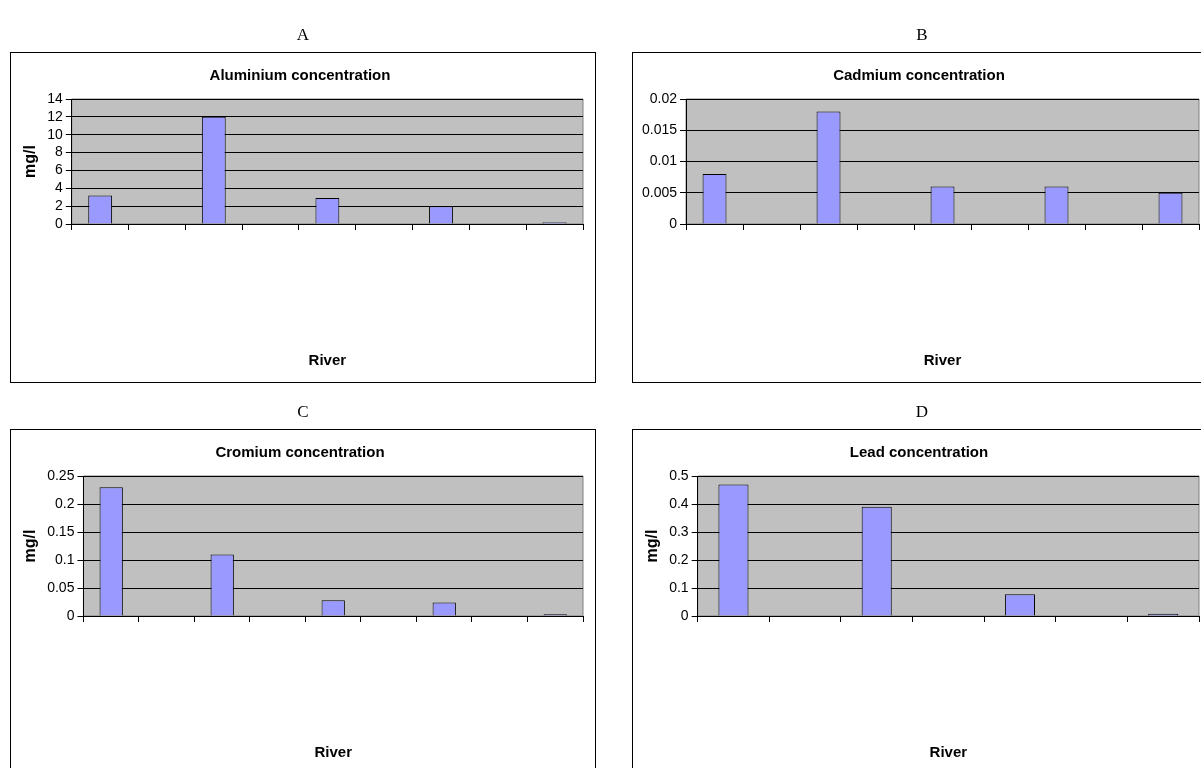  What do you see at coordinates (58, 169) in the screenshot?
I see `y-tick-label: 6` at bounding box center [58, 169].